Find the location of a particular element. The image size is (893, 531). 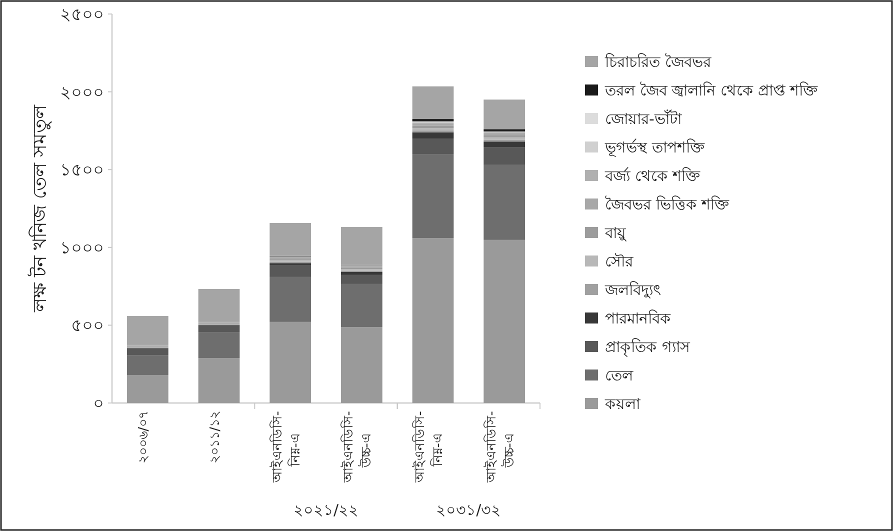

legend-label: কয়লা is located at coordinates (622, 404).